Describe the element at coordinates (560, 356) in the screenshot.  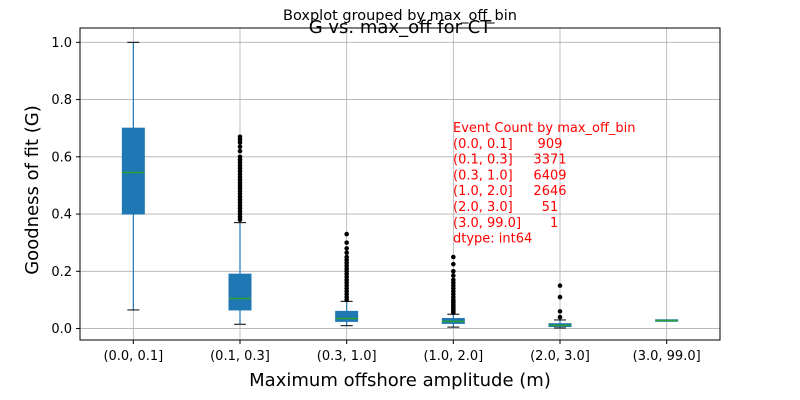
I see `x-tick-label: (2.0, 3.0]` at that location.